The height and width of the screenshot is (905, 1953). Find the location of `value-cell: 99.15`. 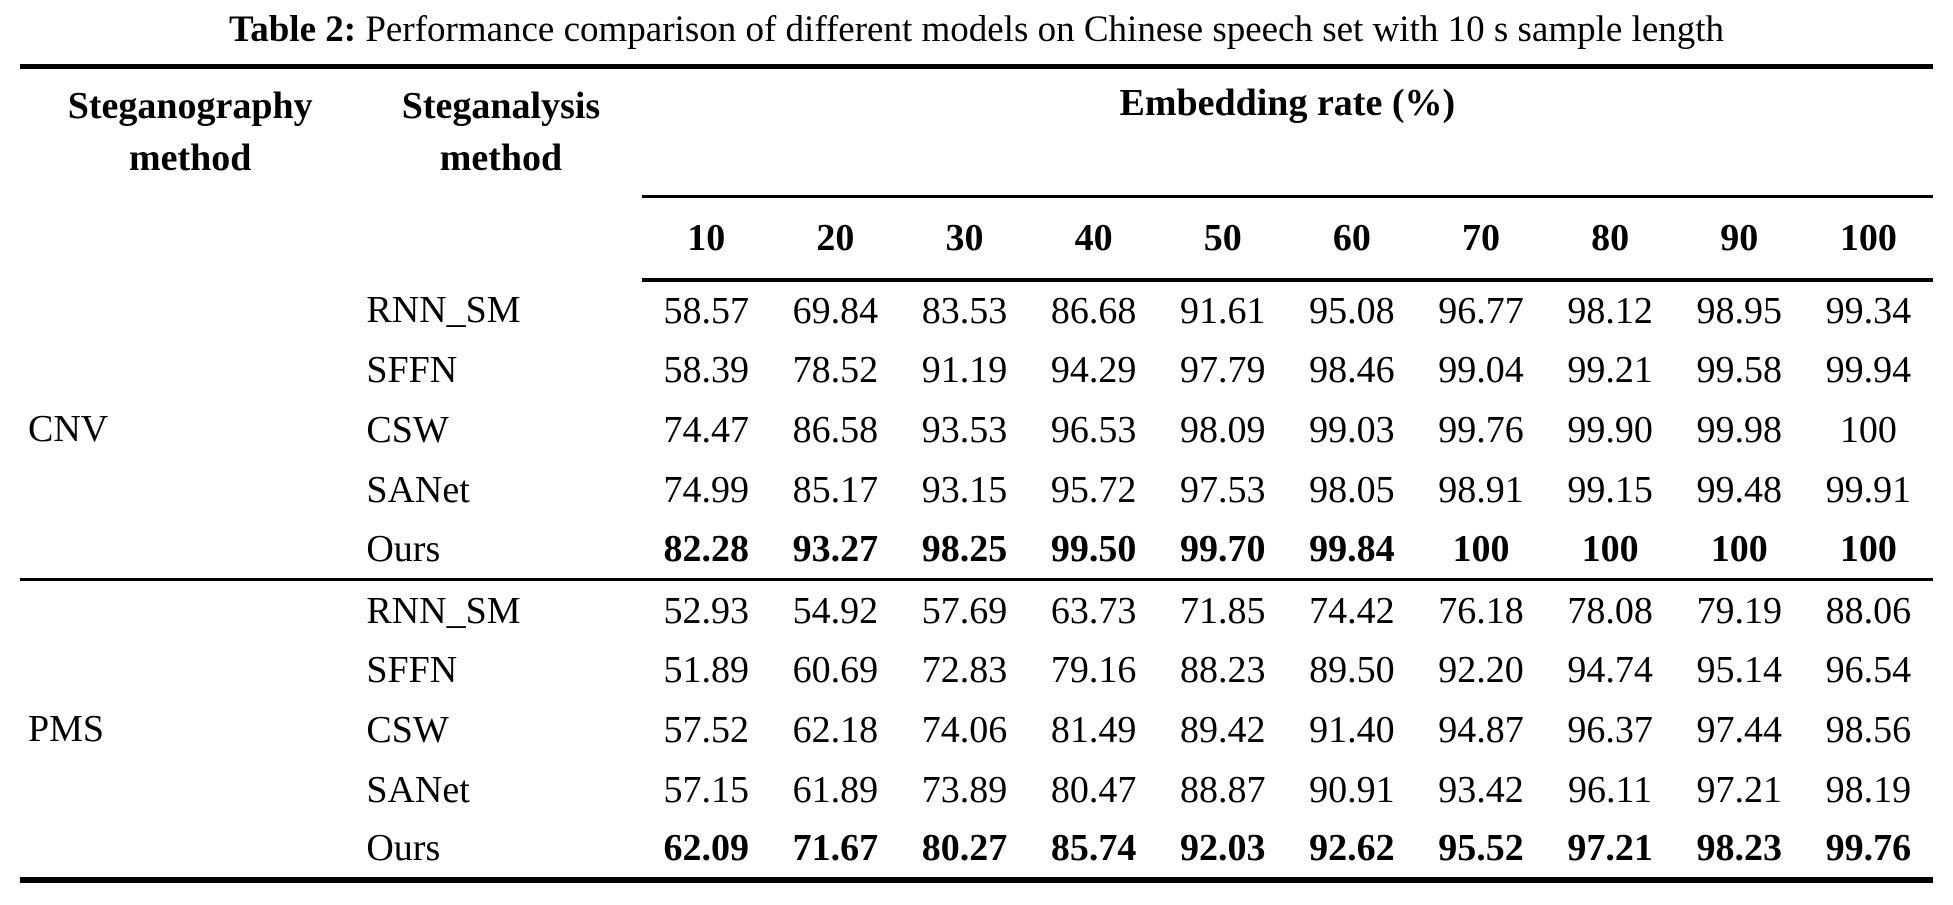

value-cell: 99.15 is located at coordinates (1610, 489).